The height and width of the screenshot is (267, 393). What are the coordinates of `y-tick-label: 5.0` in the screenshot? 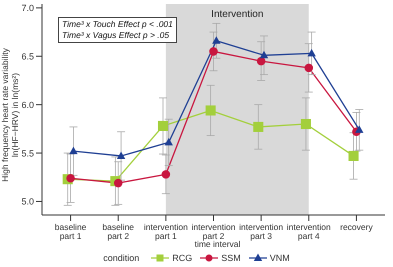 It's located at (27, 201).